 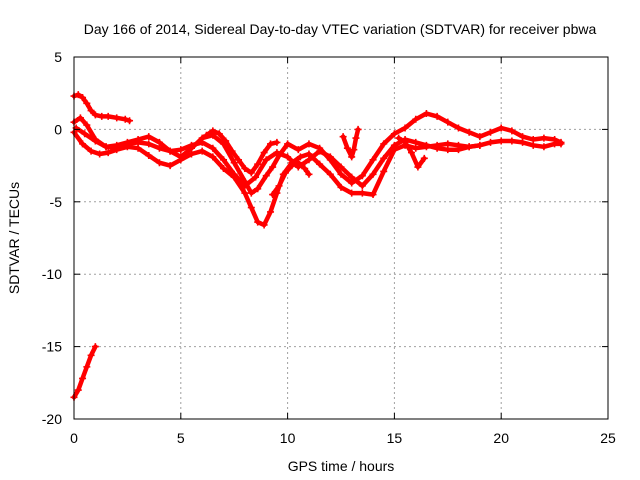 I want to click on y-tick-label: 0, so click(x=58, y=129).